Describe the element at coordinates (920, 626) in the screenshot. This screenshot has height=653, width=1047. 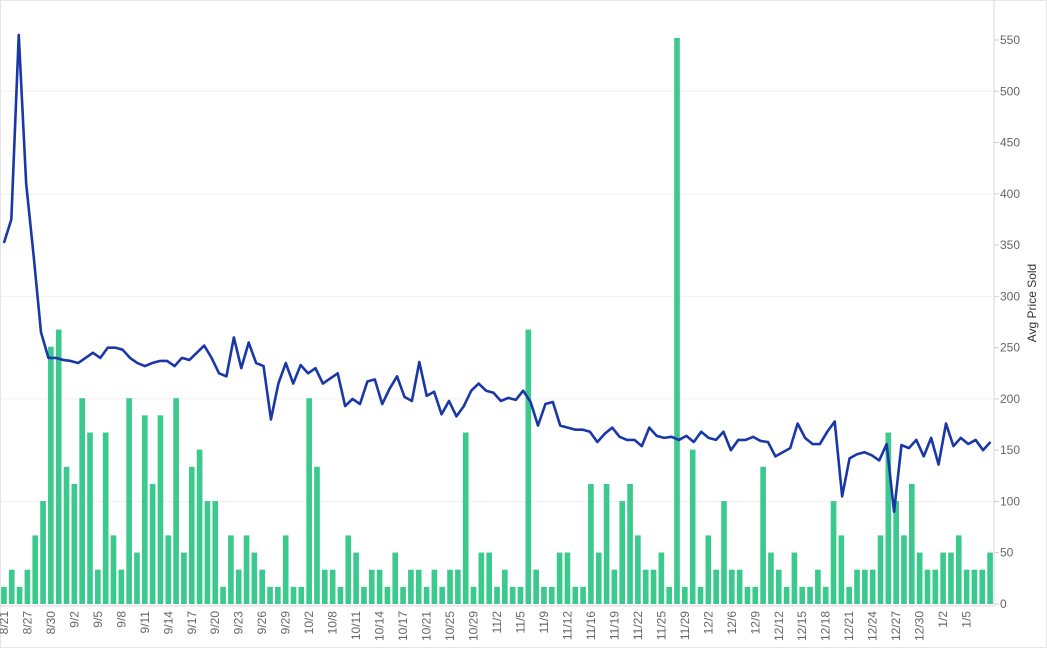
I see `x-tick-label: 12/30` at that location.